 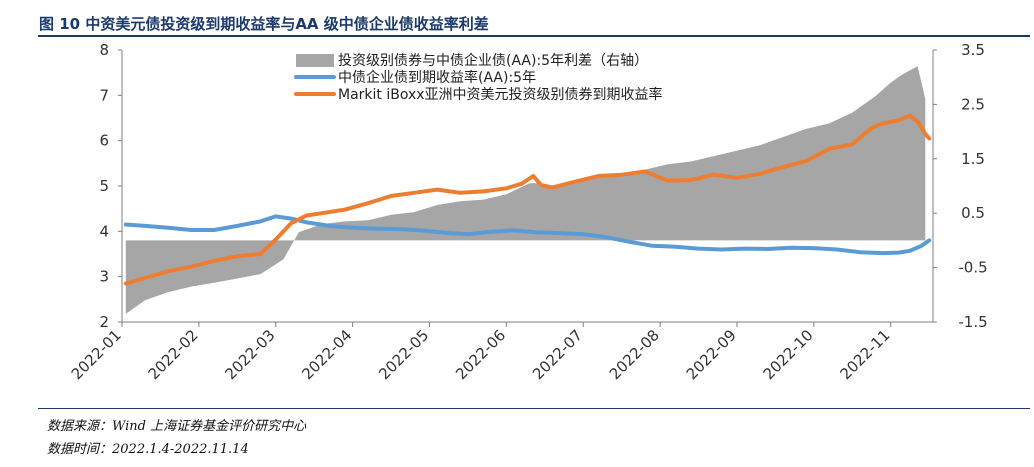 I want to click on data-date-note: 数据时间：2022.1.4-2022.11.14, so click(x=148, y=449).